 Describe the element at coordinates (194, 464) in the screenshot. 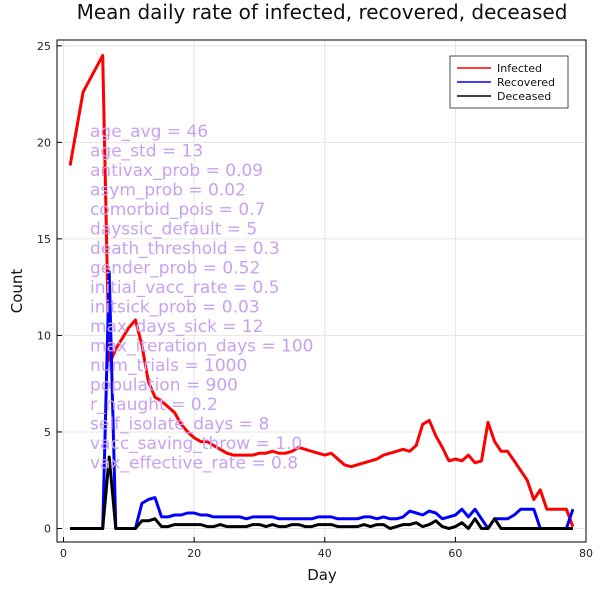

I see `annotation-text: vax_effective_rate = 0.8` at that location.